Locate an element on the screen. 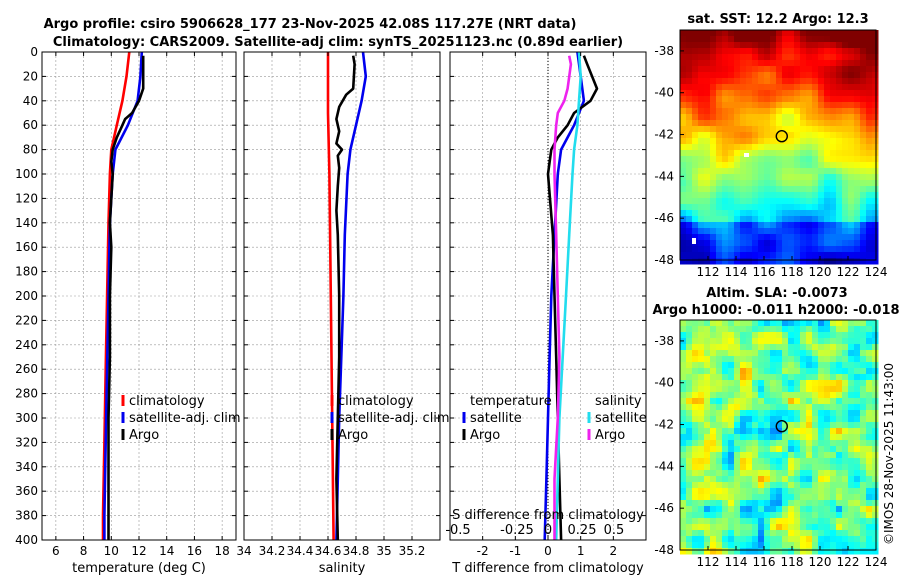 Image resolution: width=900 pixels, height=580 pixels. map-x-tick-label: 112 is located at coordinates (708, 272).